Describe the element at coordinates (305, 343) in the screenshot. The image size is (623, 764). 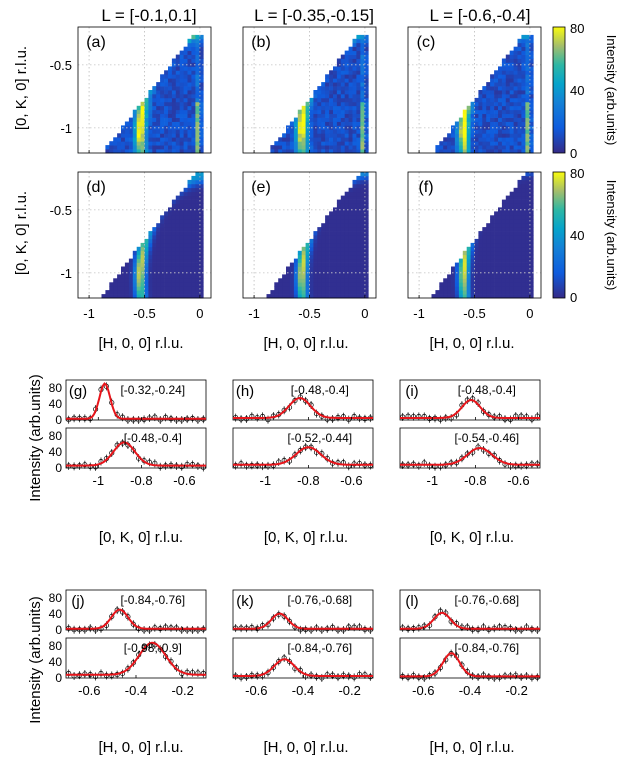
I see `map-xlabel-2: [H, 0, 0] r.l.u.` at that location.